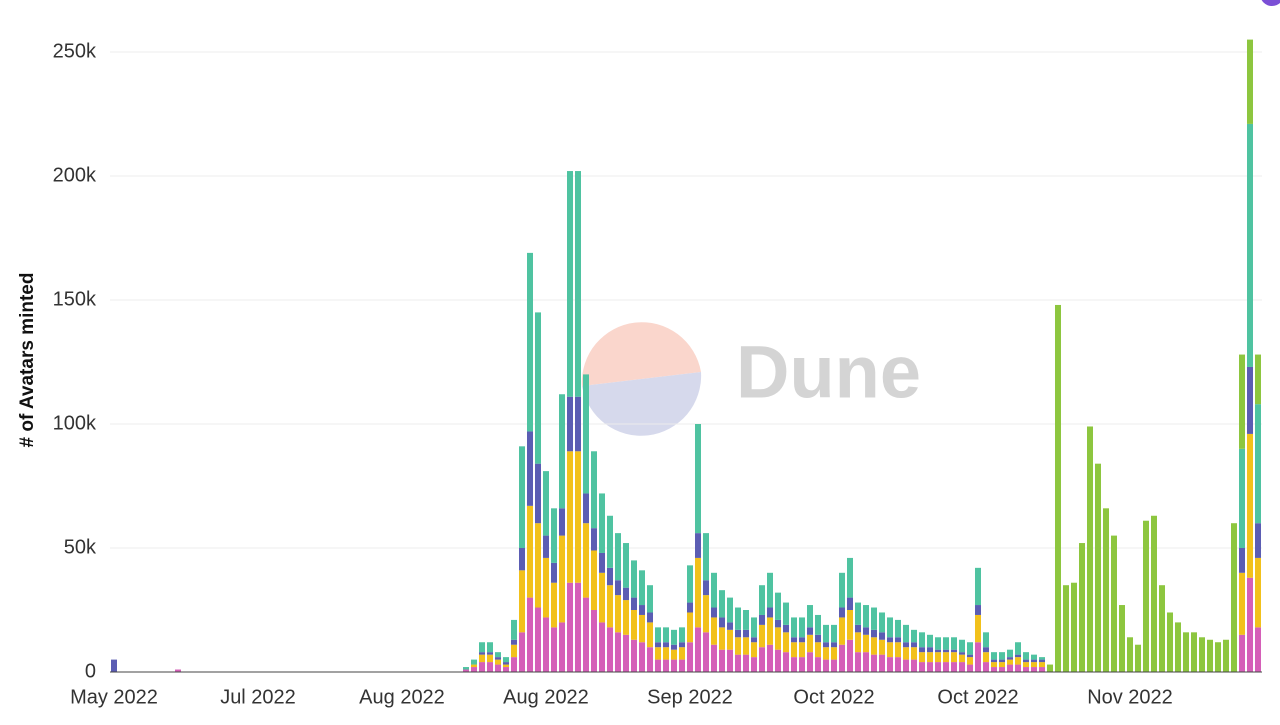  I want to click on y-tick-label: 250k, so click(75, 51).